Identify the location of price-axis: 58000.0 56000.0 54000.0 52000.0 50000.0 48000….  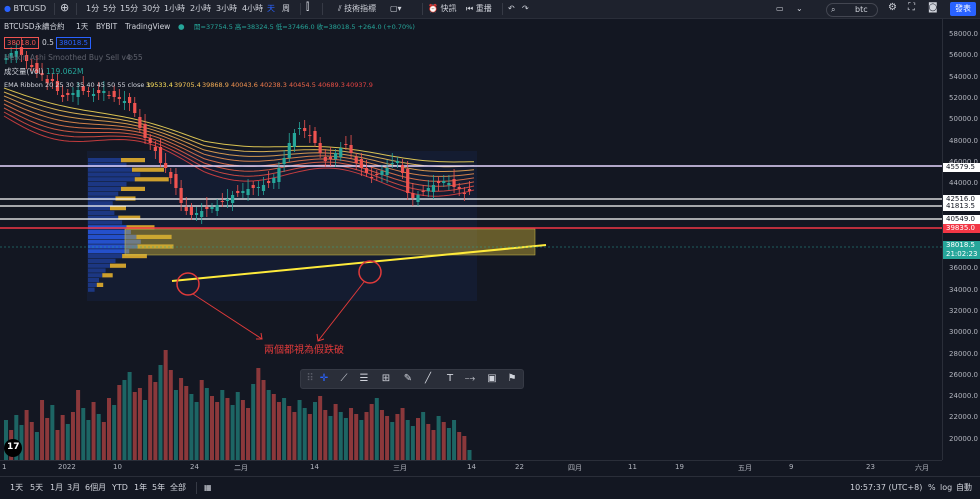
(961, 239).